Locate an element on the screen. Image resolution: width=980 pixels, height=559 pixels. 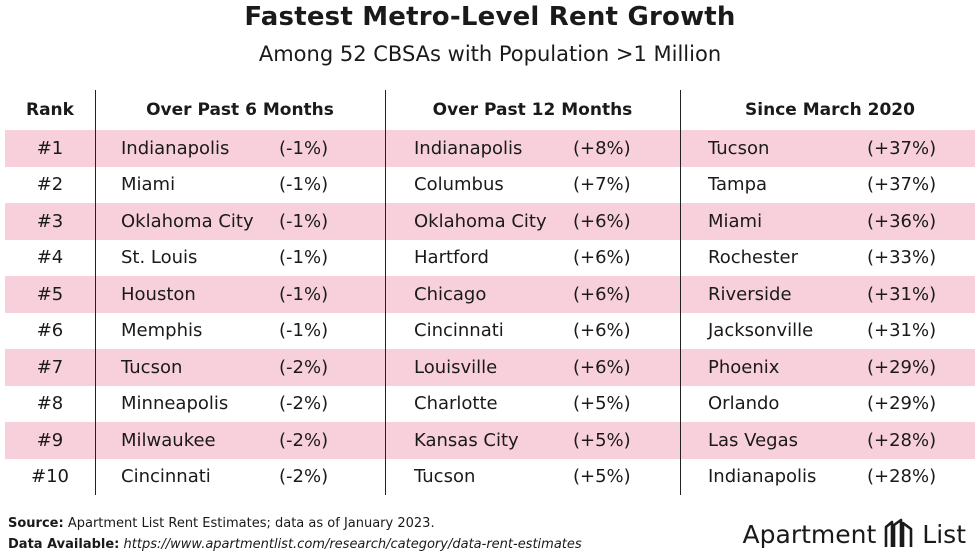
rank-cell: #6 is located at coordinates (50, 331).